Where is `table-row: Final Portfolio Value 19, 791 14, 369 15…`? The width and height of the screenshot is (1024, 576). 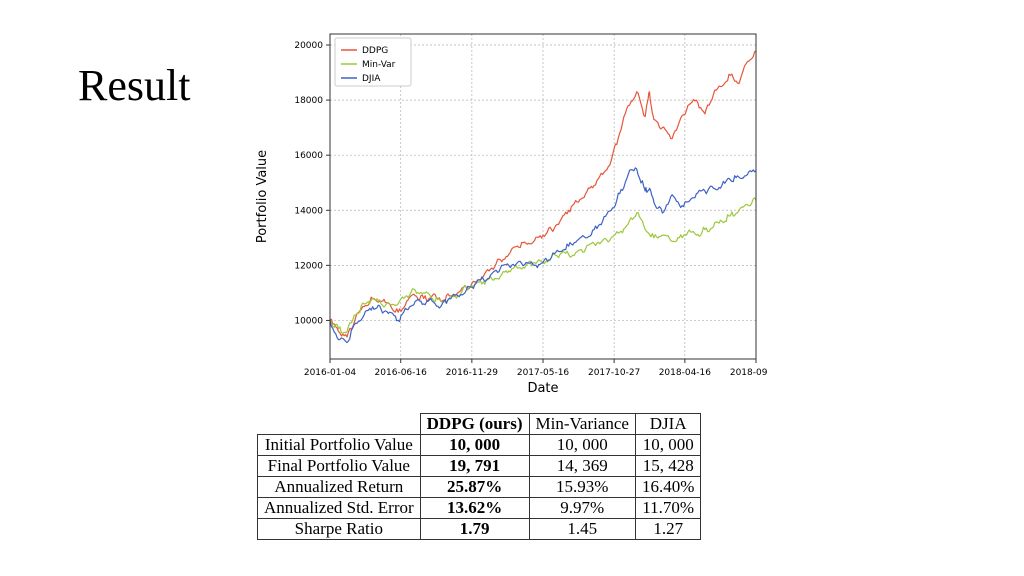 table-row: Final Portfolio Value 19, 791 14, 369 15… is located at coordinates (479, 466).